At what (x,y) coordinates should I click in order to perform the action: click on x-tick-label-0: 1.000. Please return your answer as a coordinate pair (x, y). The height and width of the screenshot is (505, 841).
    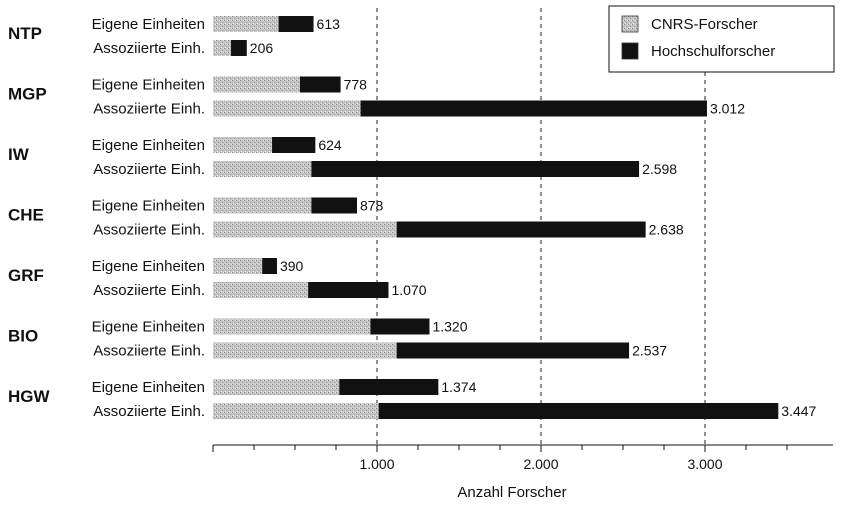
    Looking at the image, I should click on (376, 464).